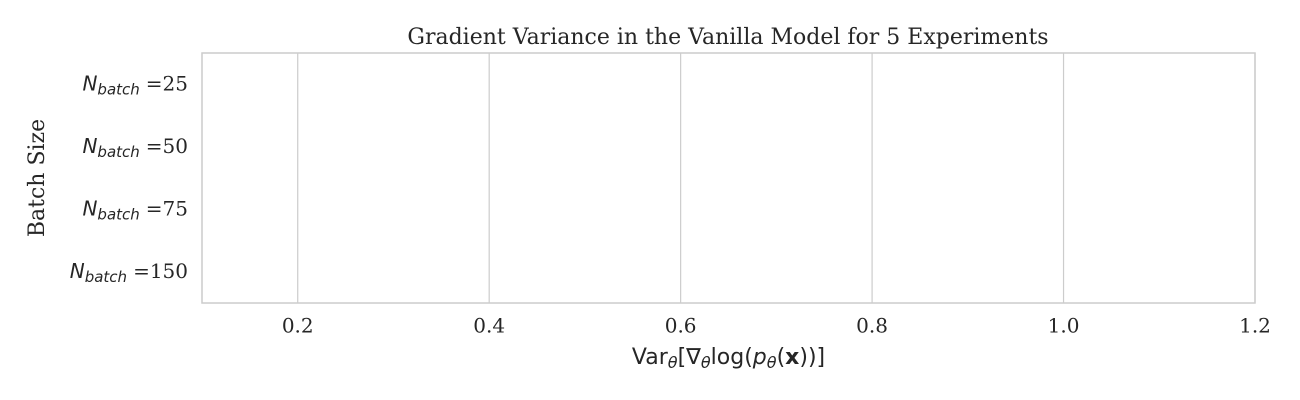 This screenshot has width=1300, height=400. Describe the element at coordinates (872, 326) in the screenshot. I see `x-tick-label: 0.8` at that location.